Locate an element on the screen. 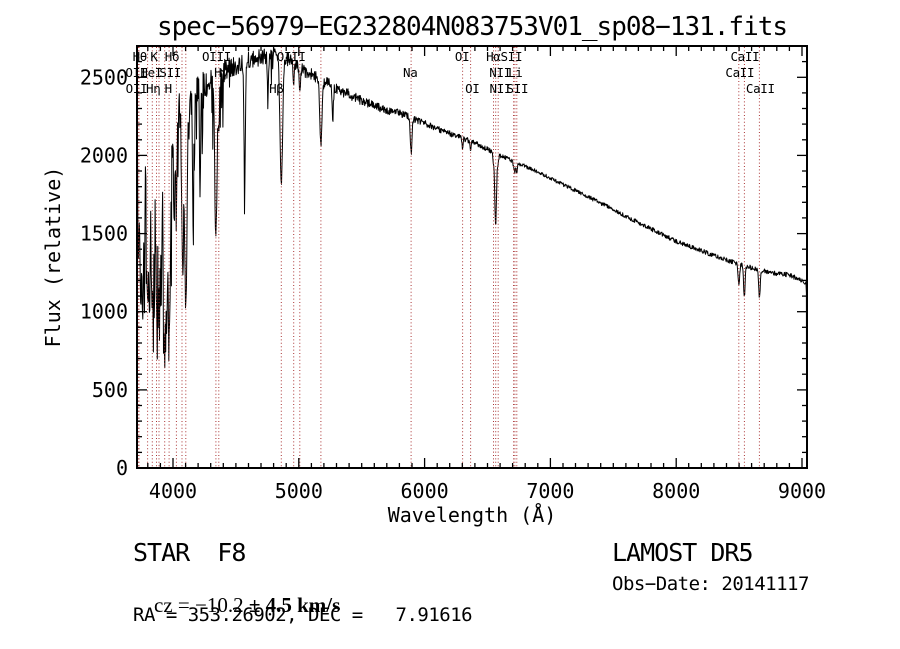 The height and width of the screenshot is (649, 900). ra-dec-label: RA = 353.26902, DEC = 7.91616 is located at coordinates (303, 615).